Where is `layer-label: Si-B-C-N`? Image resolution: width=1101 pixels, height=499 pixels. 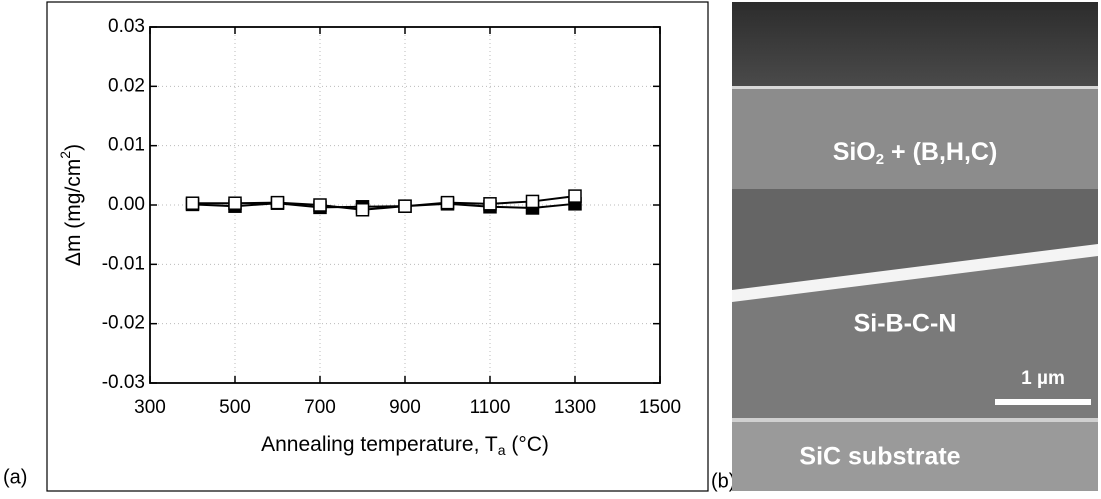 layer-label: Si-B-C-N is located at coordinates (905, 324).